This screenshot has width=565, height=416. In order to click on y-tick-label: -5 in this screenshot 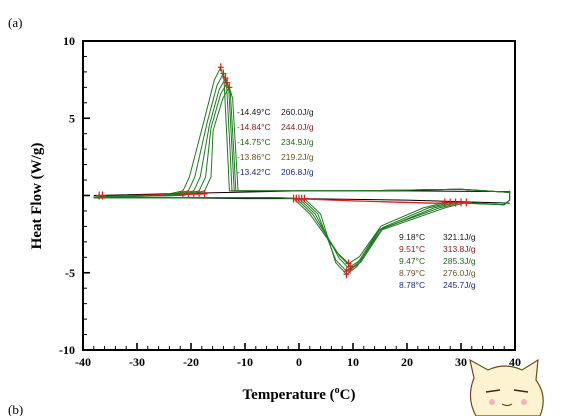, I will do `click(70, 273)`.